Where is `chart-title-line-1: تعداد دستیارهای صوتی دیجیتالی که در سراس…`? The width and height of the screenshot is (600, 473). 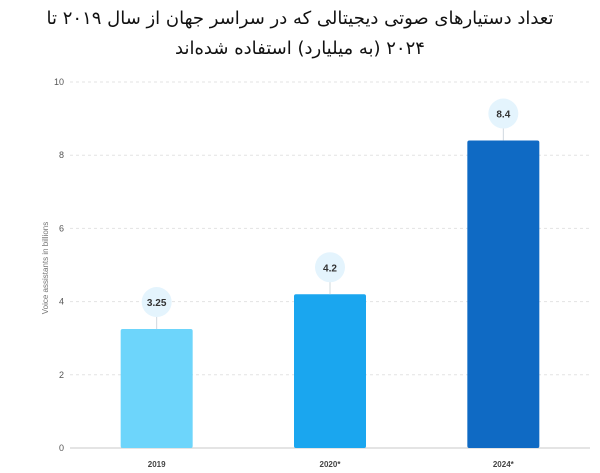
chart-title-line-1: تعداد دستیارهای صوتی دیجیتالی که در سراس… is located at coordinates (300, 18).